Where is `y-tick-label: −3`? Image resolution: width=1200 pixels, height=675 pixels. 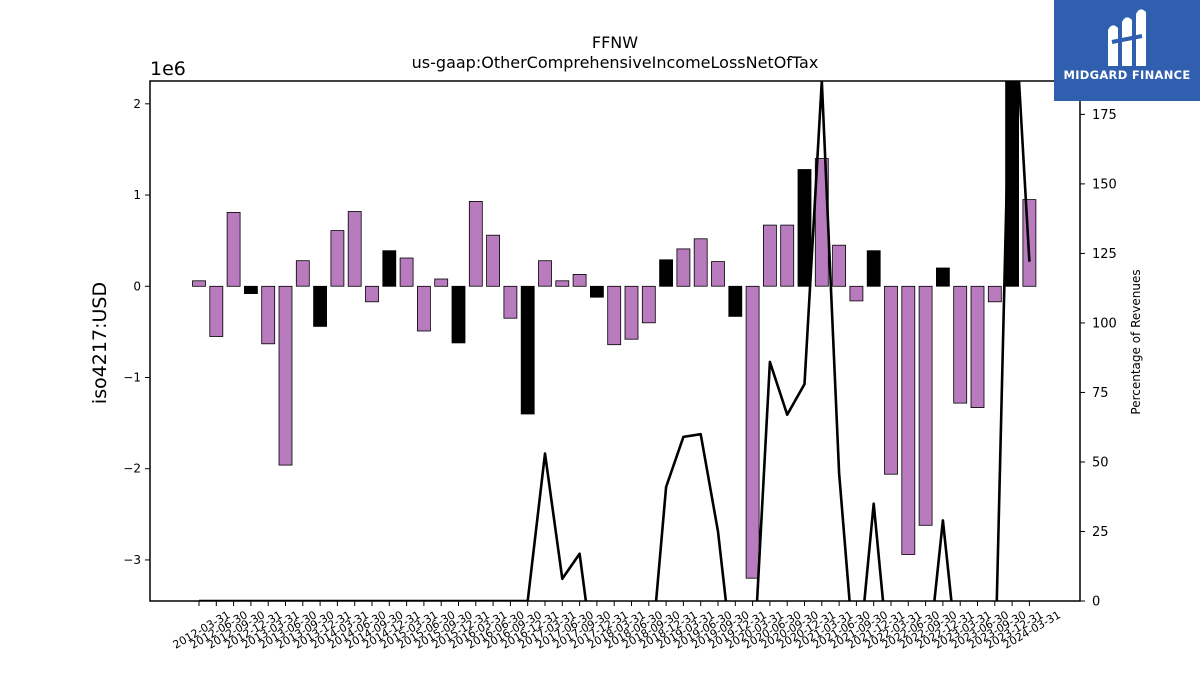
y-tick-label: −3 is located at coordinates (132, 560).